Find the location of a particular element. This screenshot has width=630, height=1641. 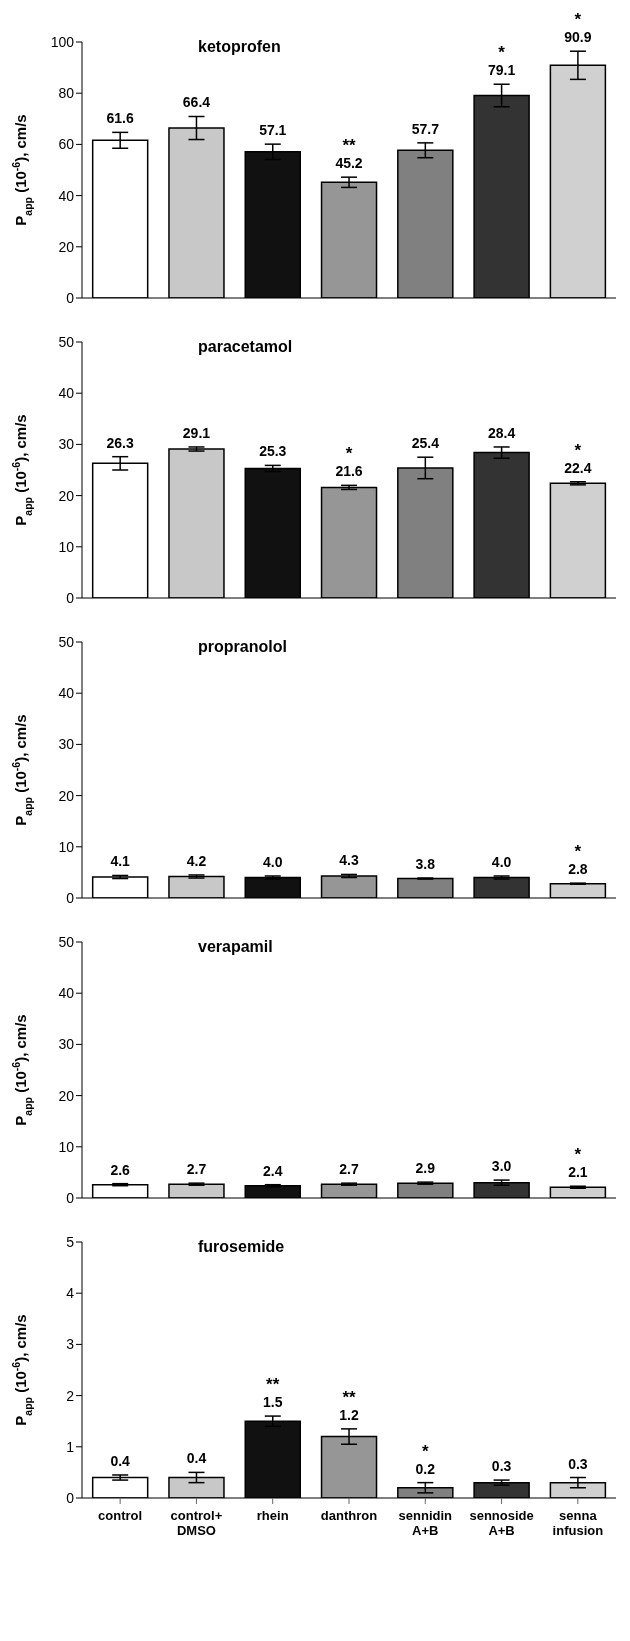

data-label: 21.6 is located at coordinates (349, 471).